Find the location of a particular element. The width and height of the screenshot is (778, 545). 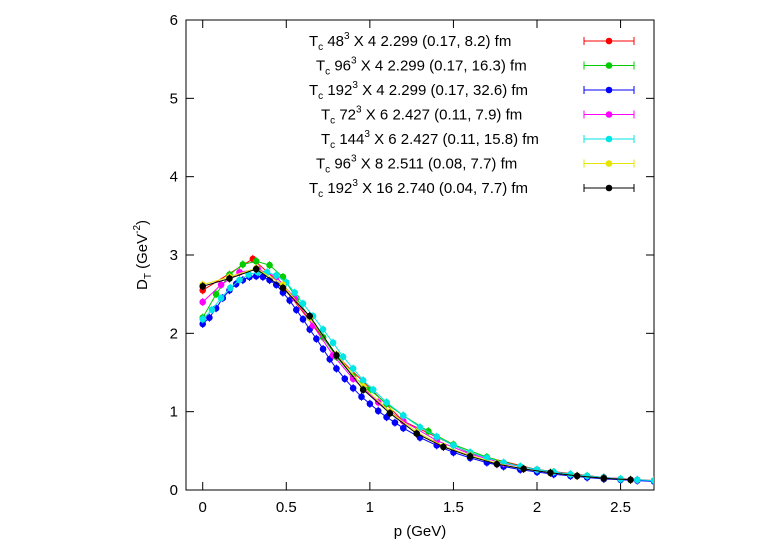

y-tick-label: 5 is located at coordinates (174, 98).